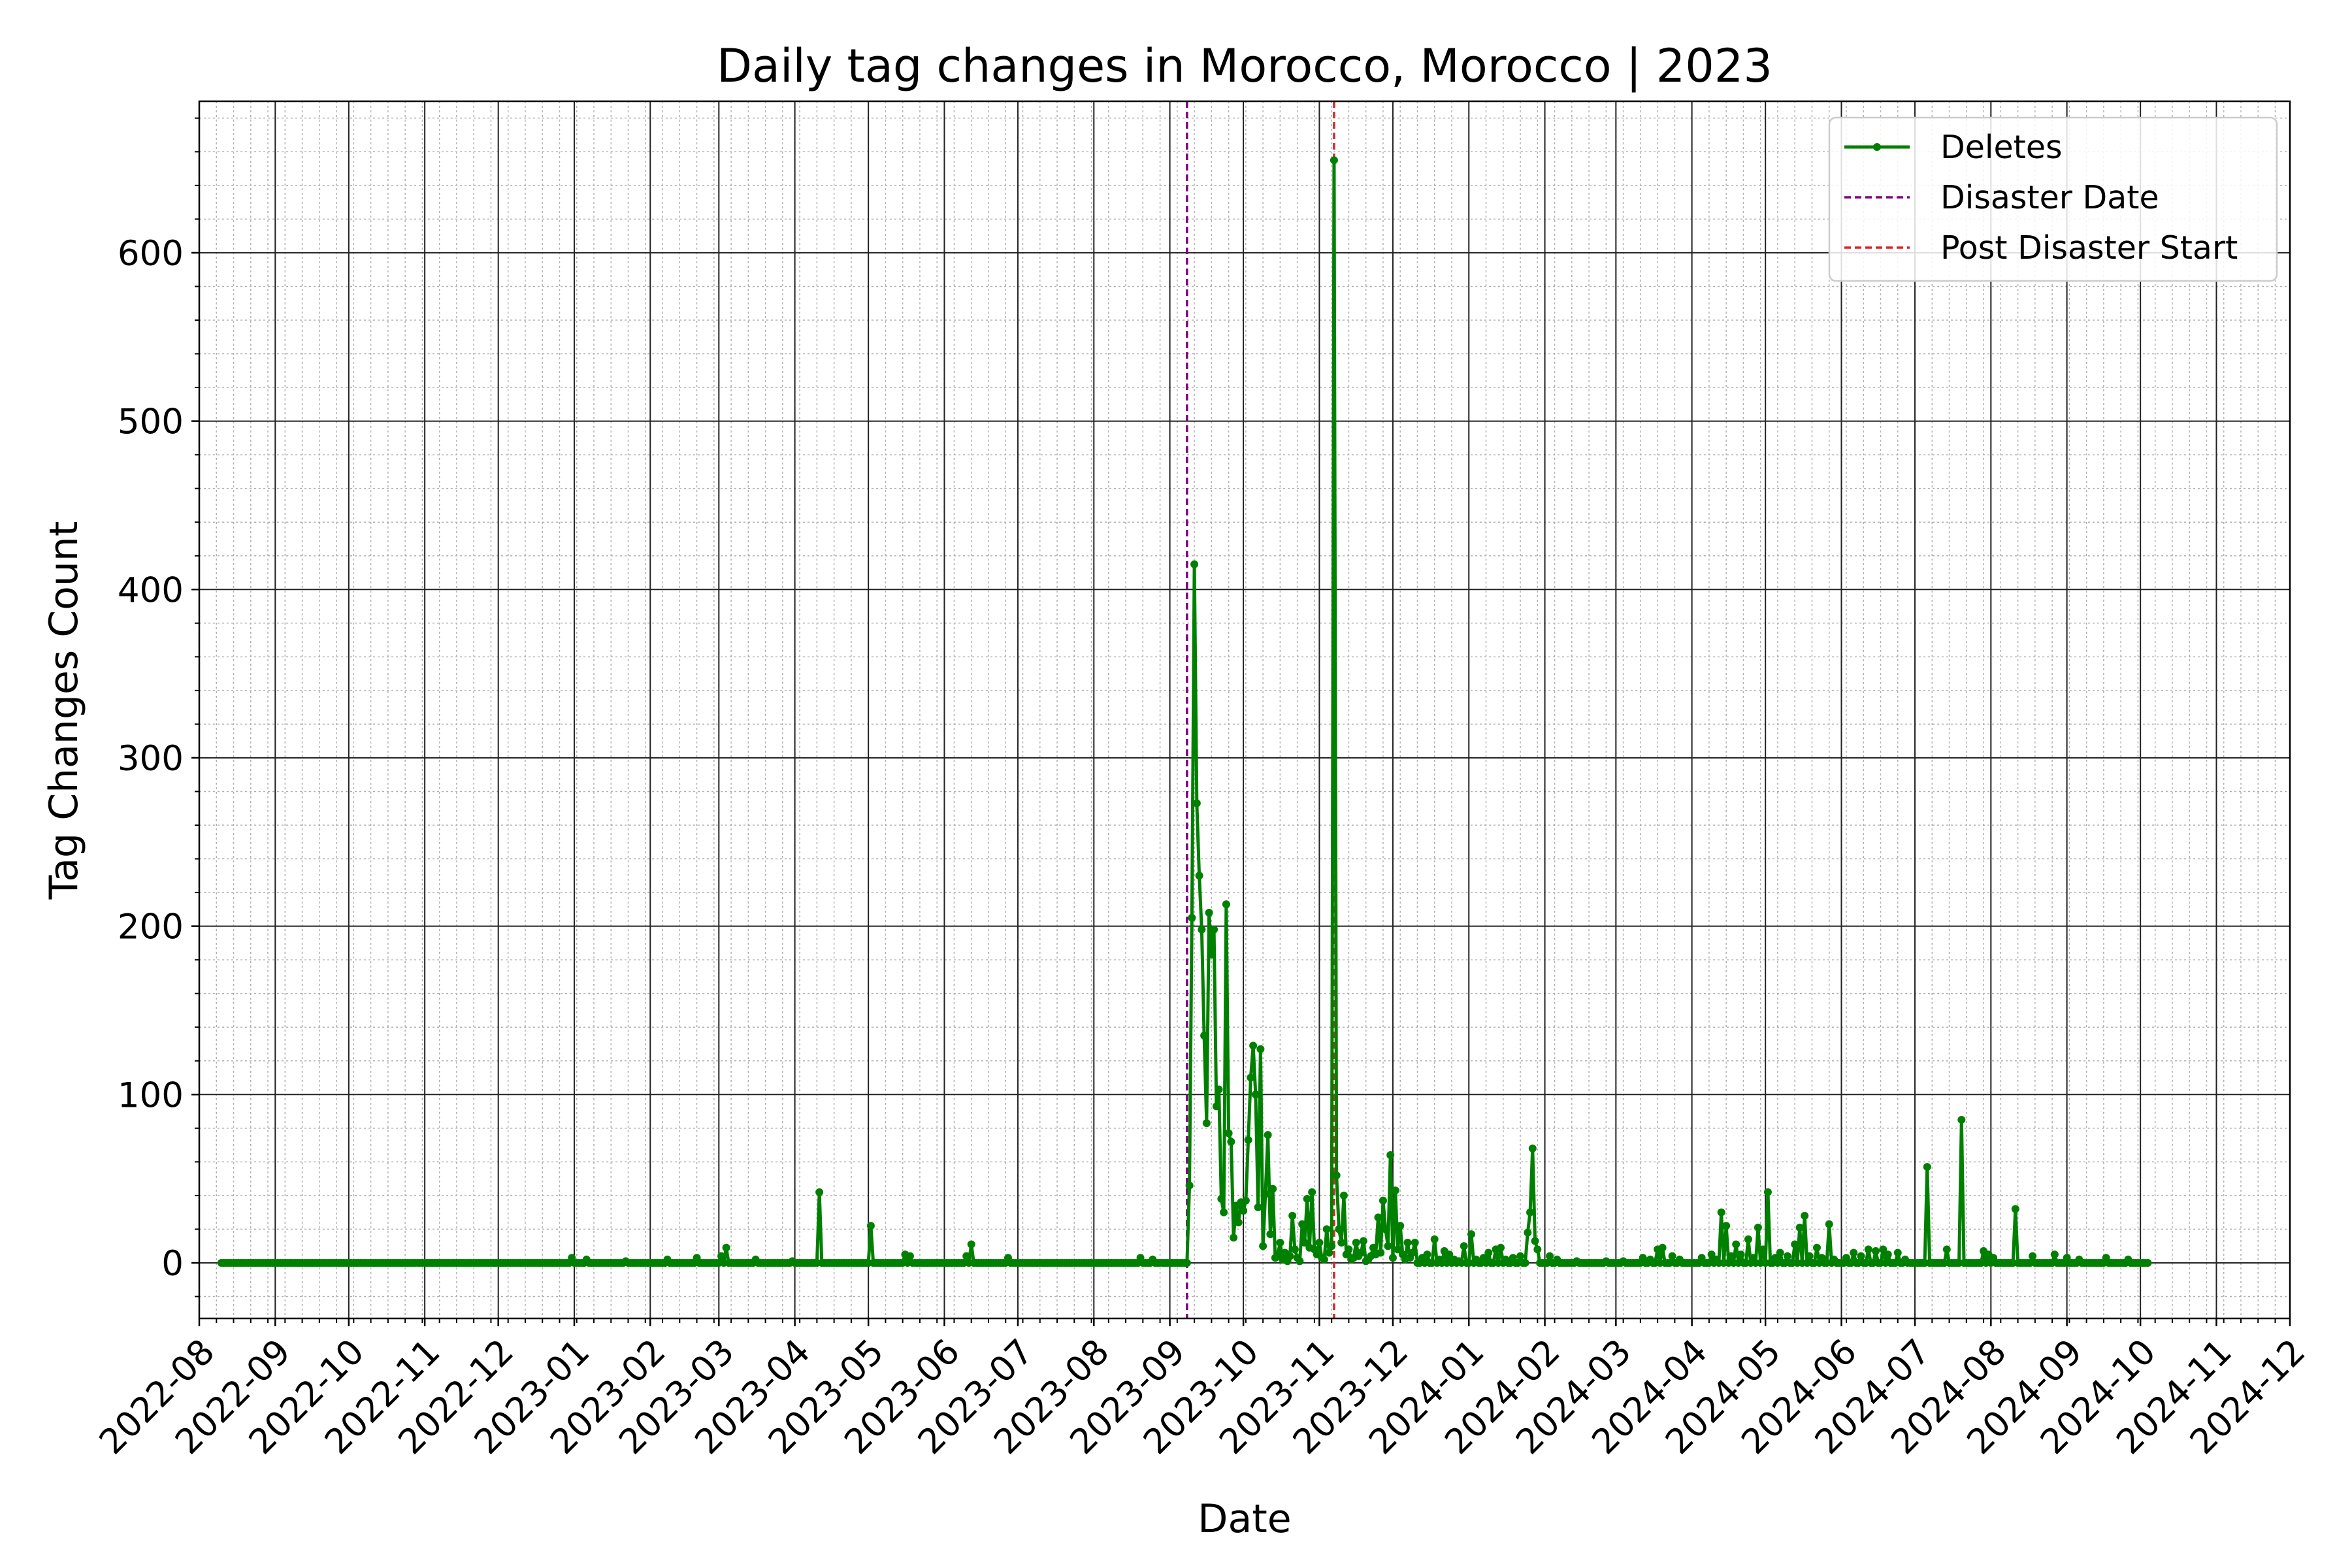  What do you see at coordinates (151, 422) in the screenshot?
I see `y-tick-label: 500` at bounding box center [151, 422].